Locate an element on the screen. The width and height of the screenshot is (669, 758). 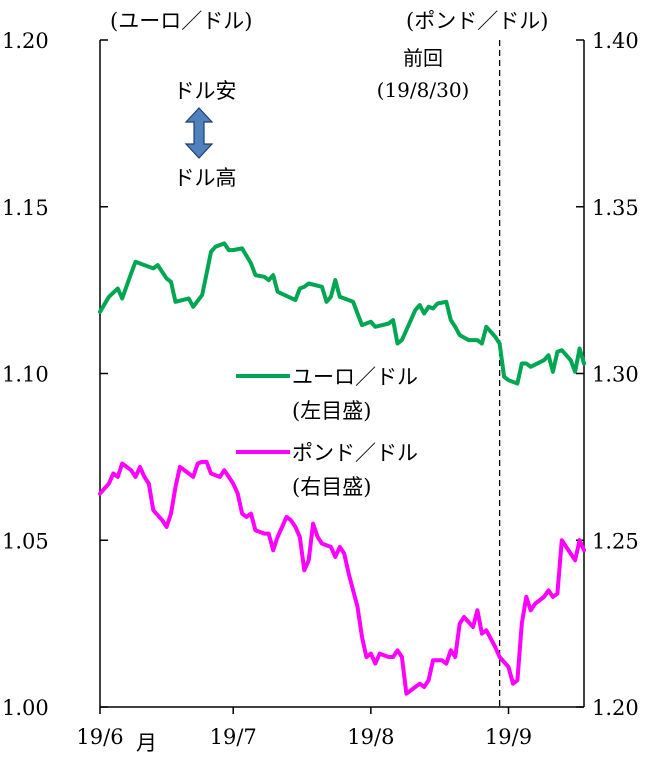
previous-date-label: 前回 is located at coordinates (423, 58).